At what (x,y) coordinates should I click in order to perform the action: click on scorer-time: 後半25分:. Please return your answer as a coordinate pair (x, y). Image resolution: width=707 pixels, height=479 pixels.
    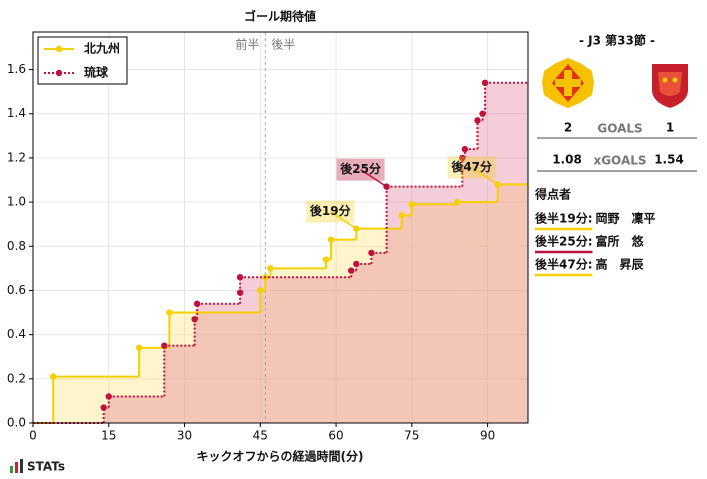
    Looking at the image, I should click on (564, 241).